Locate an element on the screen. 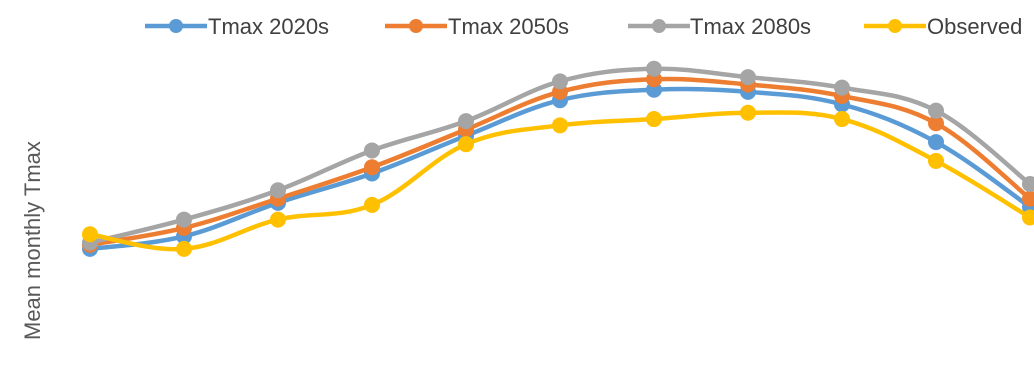 The height and width of the screenshot is (367, 1034). legend-item-tmax-2050s: Tmax 2050s is located at coordinates (477, 26).